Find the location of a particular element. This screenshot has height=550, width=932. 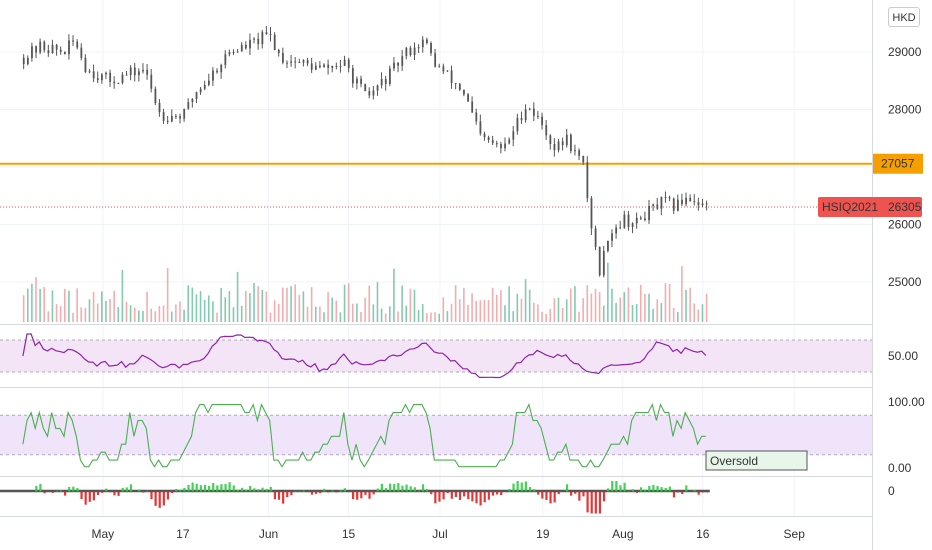

time-tick-label: 15 is located at coordinates (349, 534).